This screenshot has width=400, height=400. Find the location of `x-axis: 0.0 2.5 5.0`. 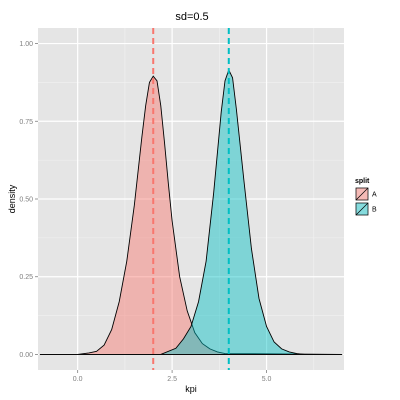

x-axis: 0.0 2.5 5.0 is located at coordinates (172, 376).